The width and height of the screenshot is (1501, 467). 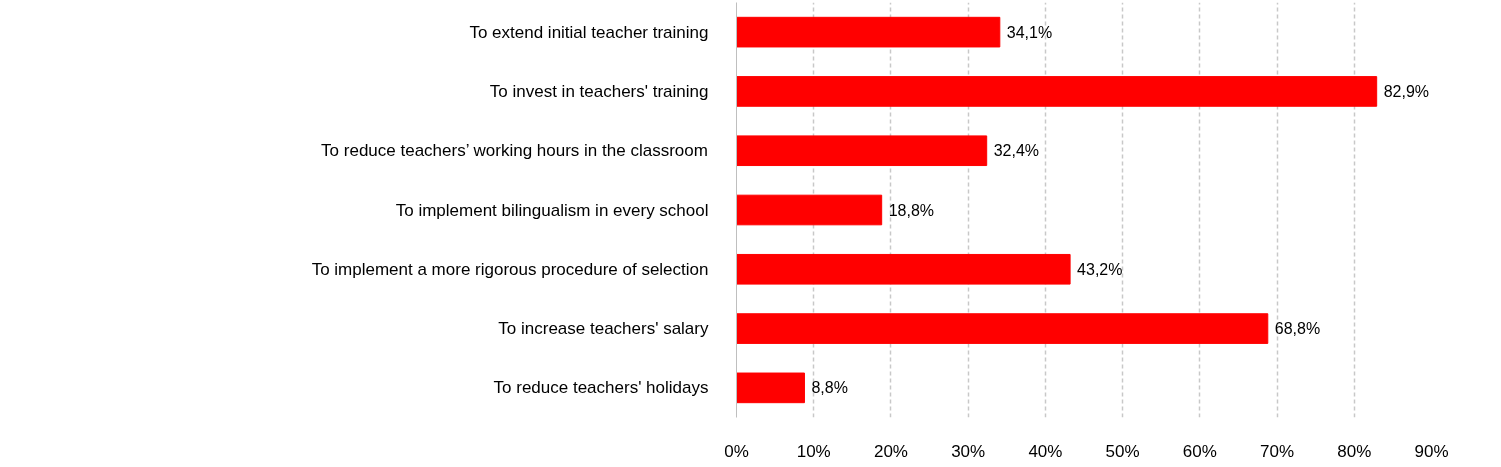 What do you see at coordinates (1029, 32) in the screenshot?
I see `data-label: 34,1%` at bounding box center [1029, 32].